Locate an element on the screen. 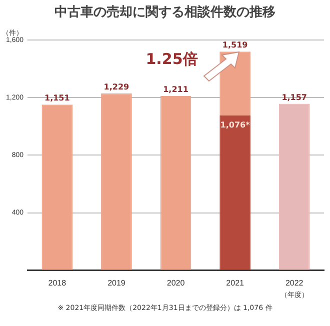 Image resolution: width=330 pixels, height=326 pixels. x-tick-label: 2020 is located at coordinates (176, 283).